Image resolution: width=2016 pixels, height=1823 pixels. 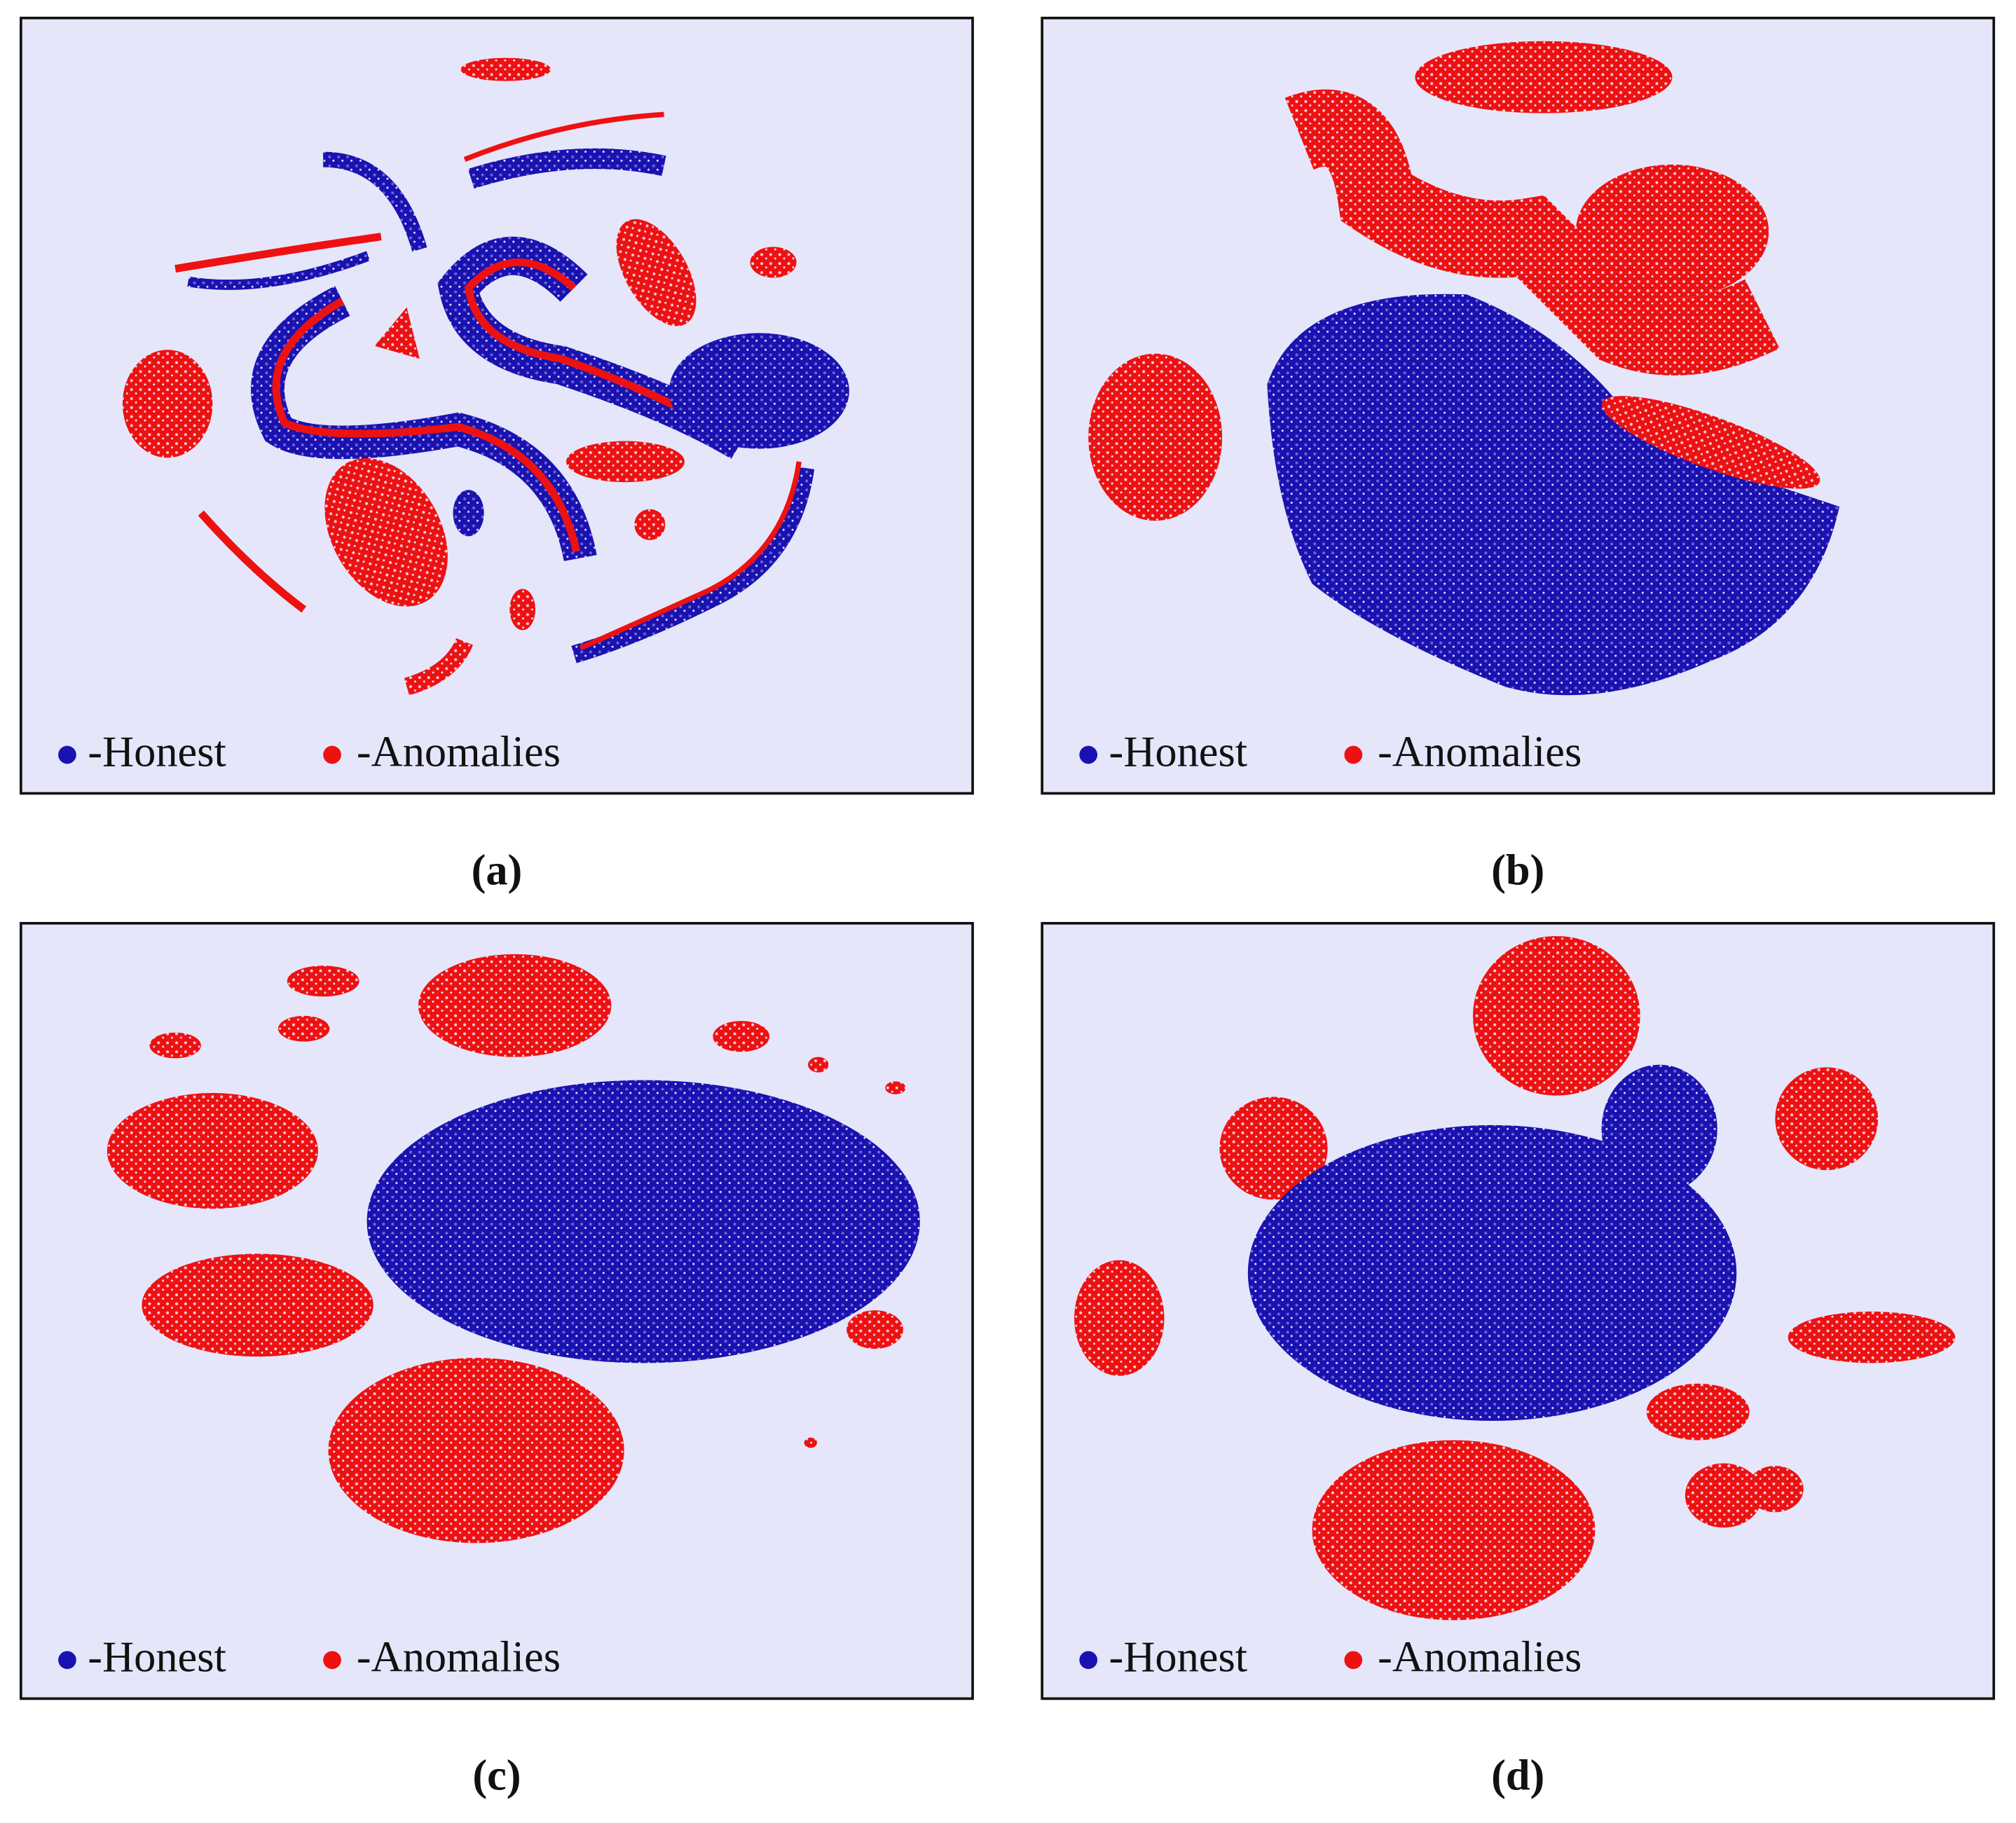 What do you see at coordinates (1517, 870) in the screenshot?
I see `caption: (b)` at bounding box center [1517, 870].